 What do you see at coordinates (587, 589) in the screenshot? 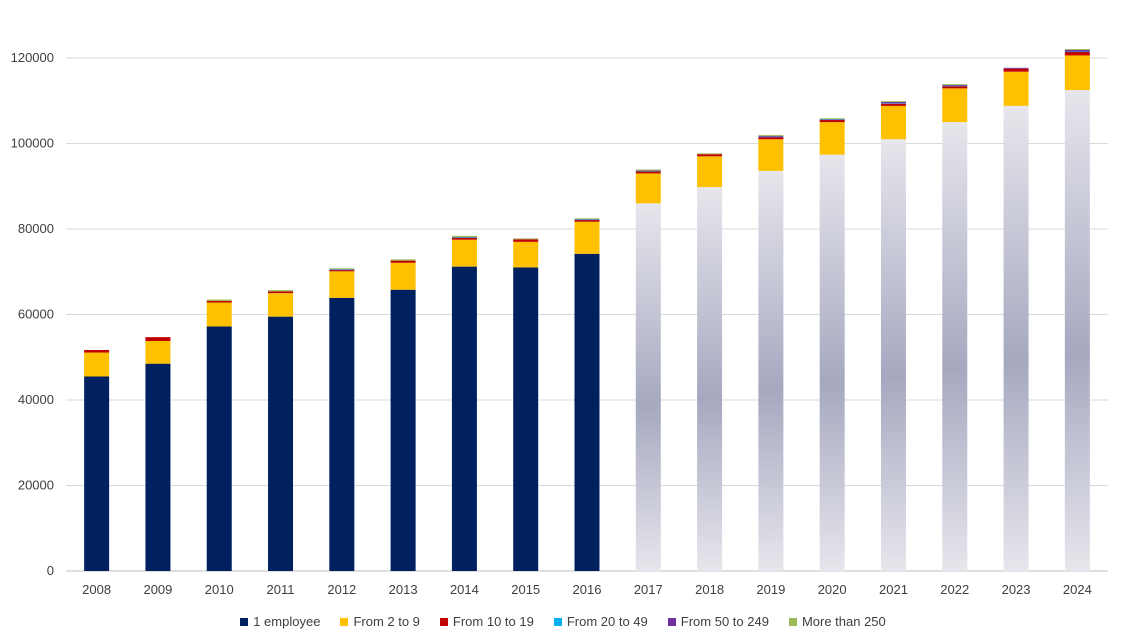
I see `x-tick-label: 2016` at bounding box center [587, 589].